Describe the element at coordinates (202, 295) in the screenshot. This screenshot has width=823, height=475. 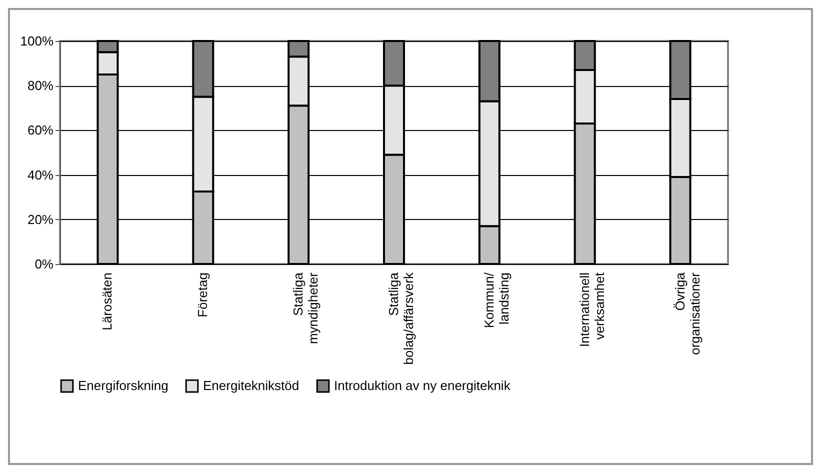
I see `x-tick-label: Företag` at that location.